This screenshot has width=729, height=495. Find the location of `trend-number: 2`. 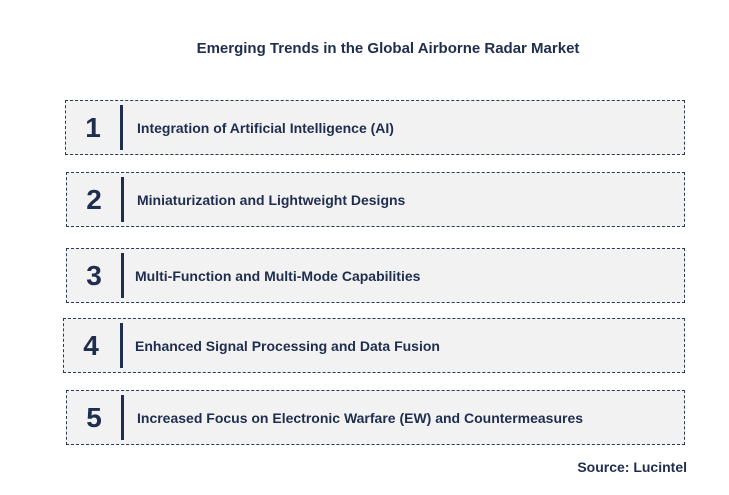

trend-number: 2 is located at coordinates (94, 199).